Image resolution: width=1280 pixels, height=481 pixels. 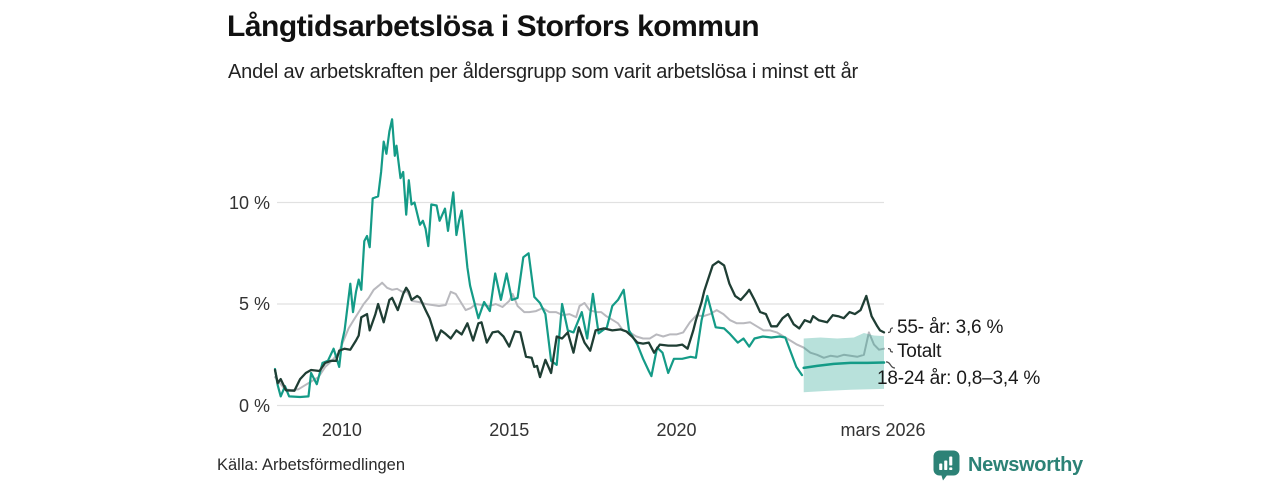 What do you see at coordinates (311, 465) in the screenshot?
I see `source-note: Källa: Arbetsförmedlingen` at bounding box center [311, 465].